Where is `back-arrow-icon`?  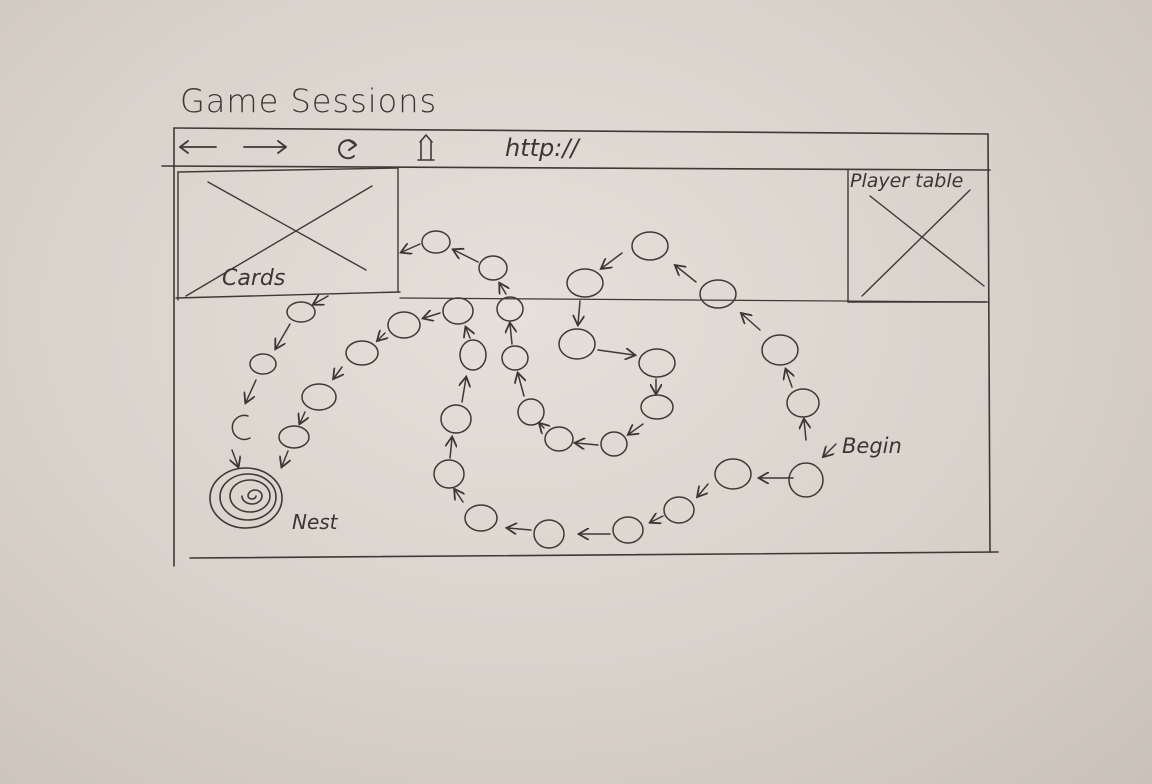 back-arrow-icon is located at coordinates (198, 147).